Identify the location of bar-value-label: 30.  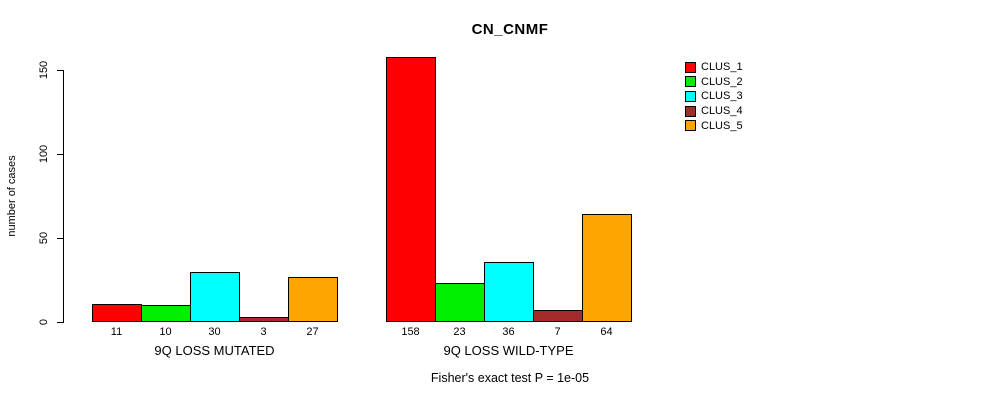
(214, 332).